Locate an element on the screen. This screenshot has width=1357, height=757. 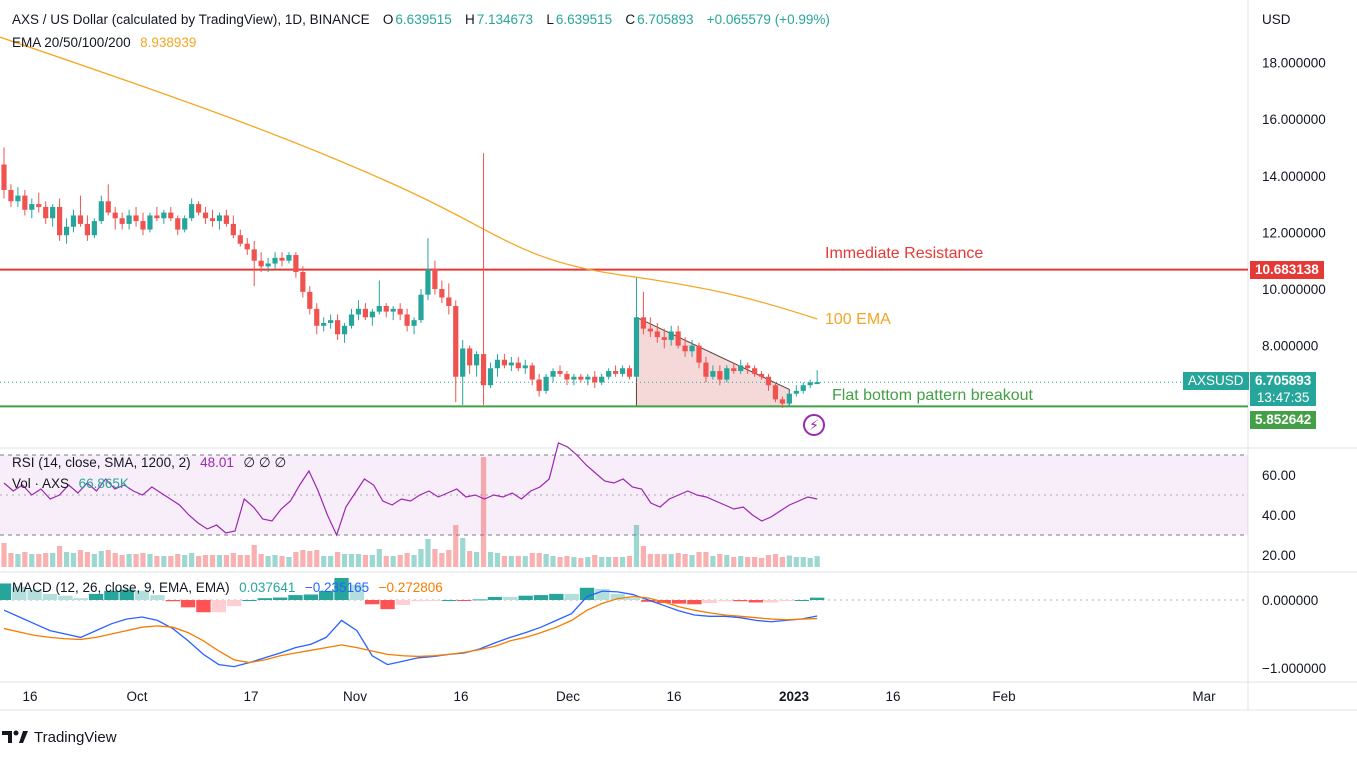
price-tick-label: 10.000000 is located at coordinates (1294, 289).